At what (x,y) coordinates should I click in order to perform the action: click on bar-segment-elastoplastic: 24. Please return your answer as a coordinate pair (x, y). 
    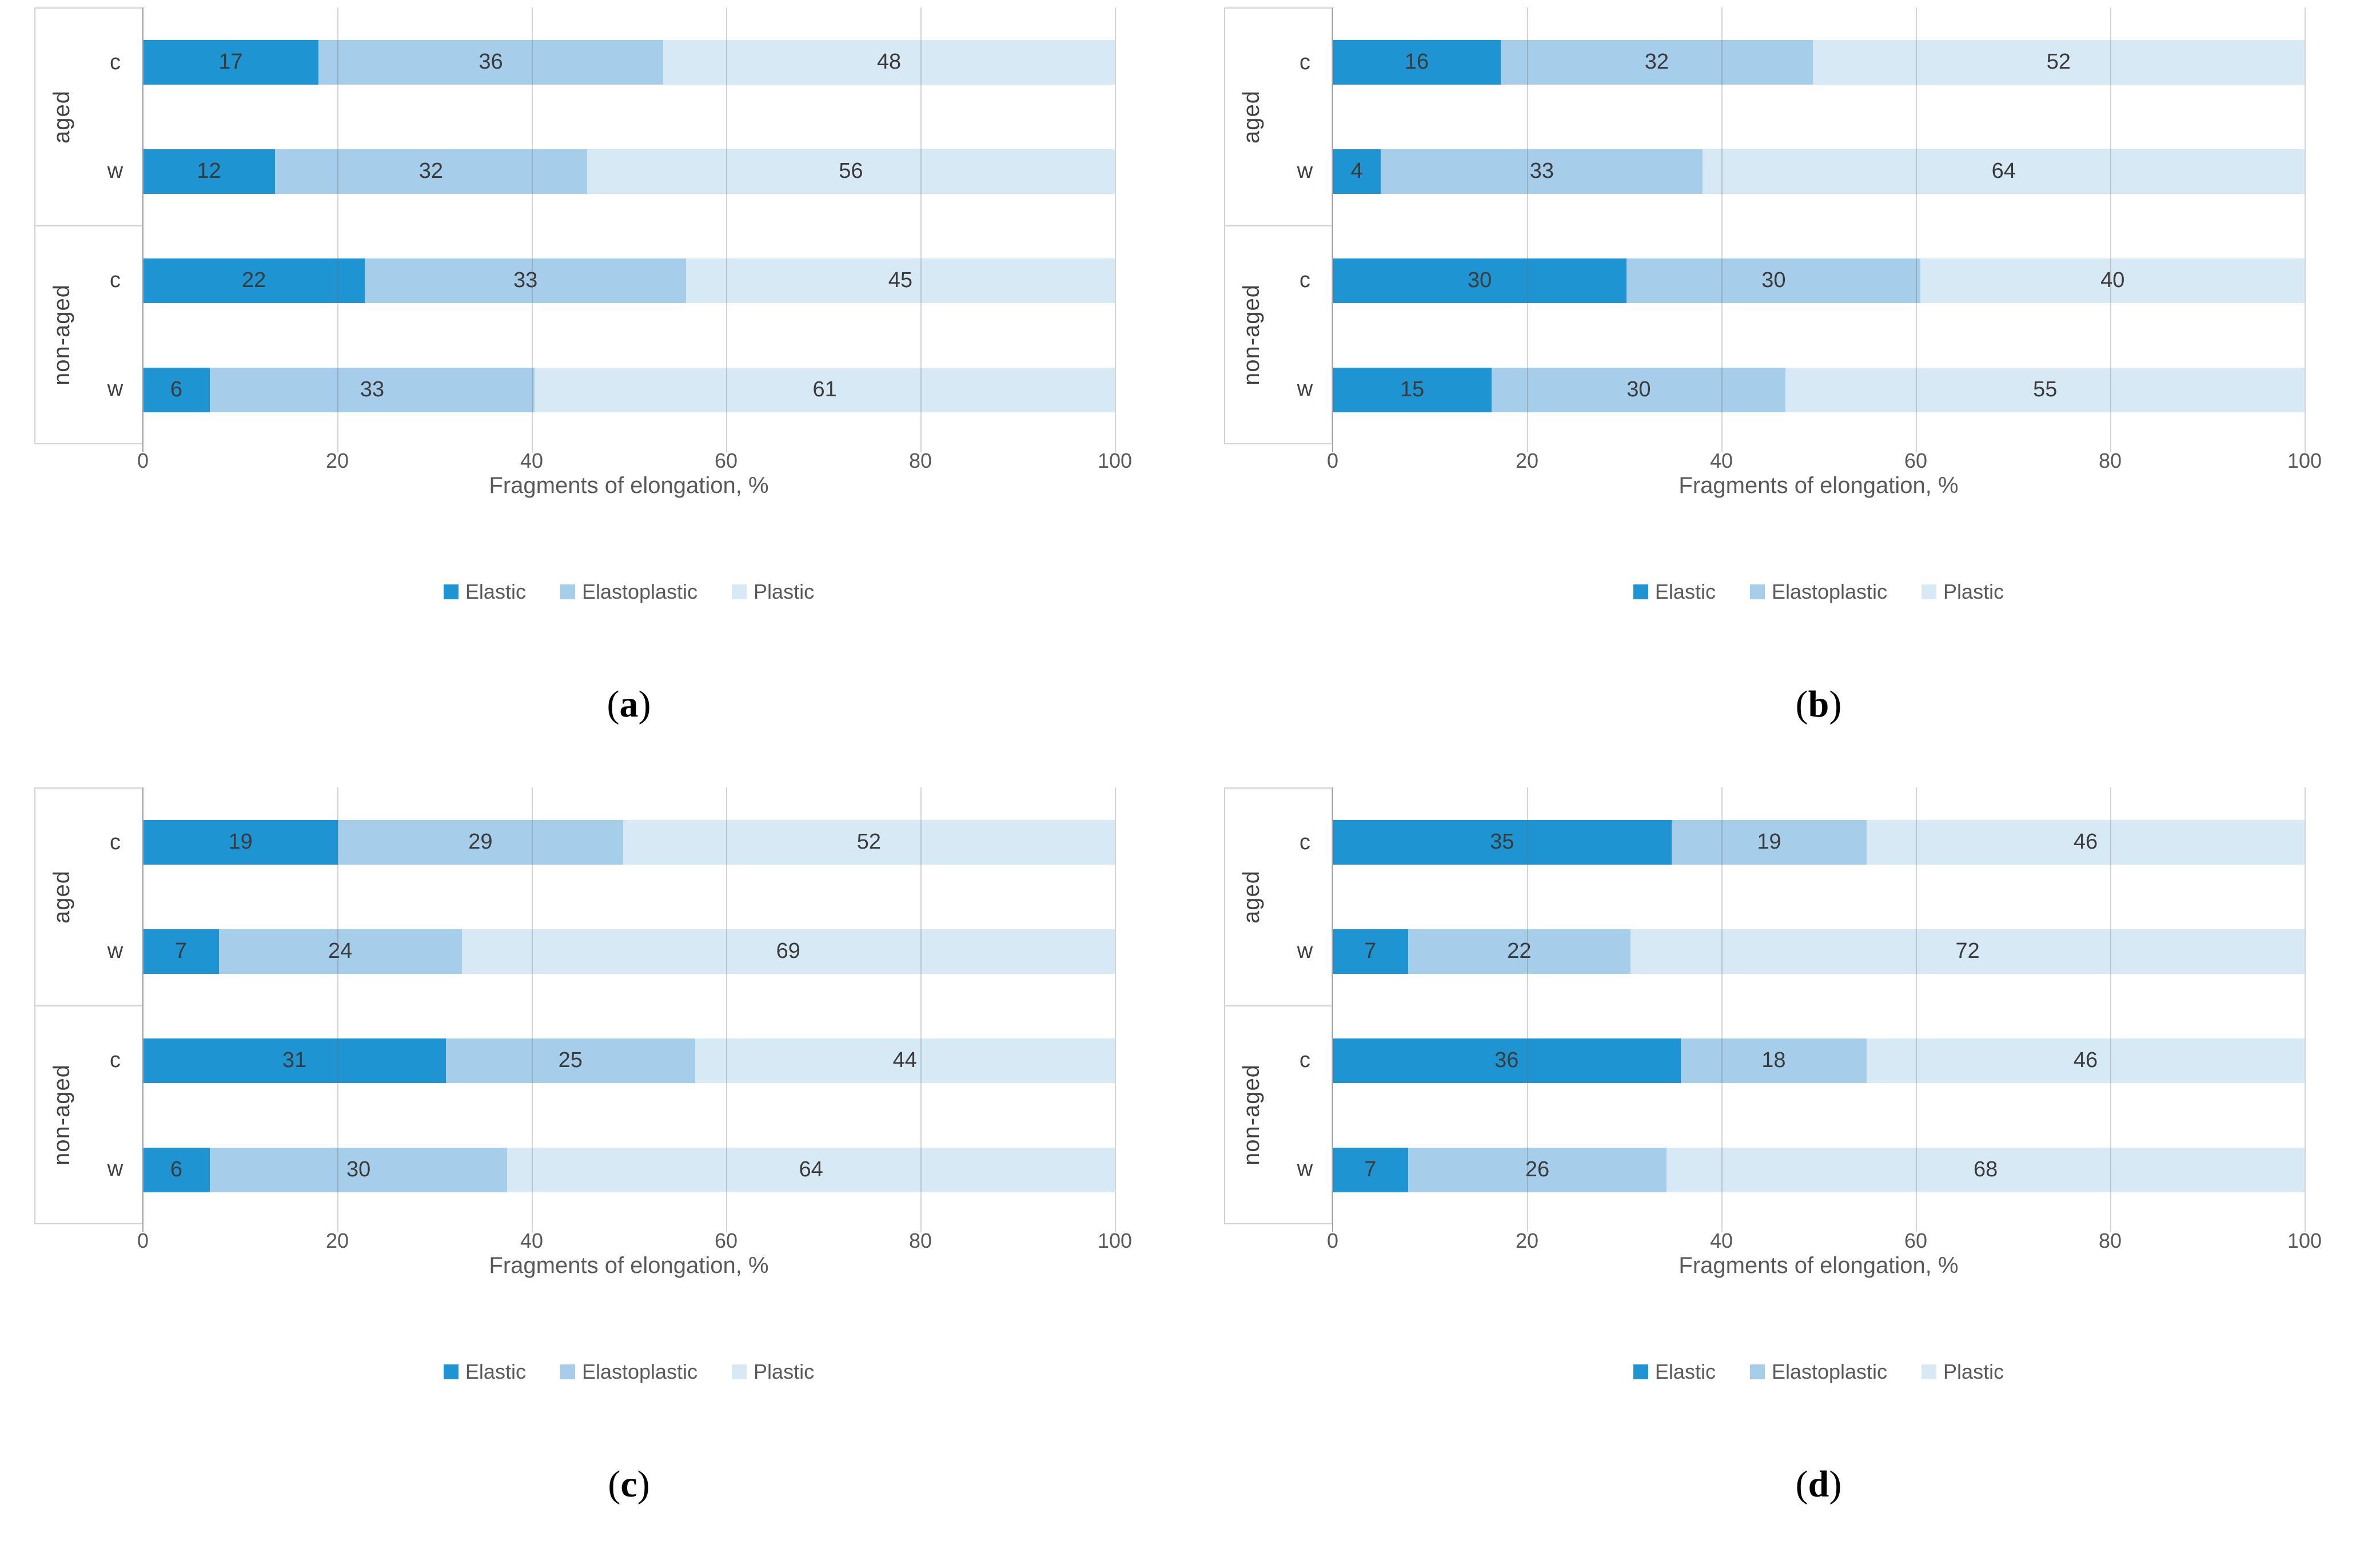
    Looking at the image, I should click on (340, 952).